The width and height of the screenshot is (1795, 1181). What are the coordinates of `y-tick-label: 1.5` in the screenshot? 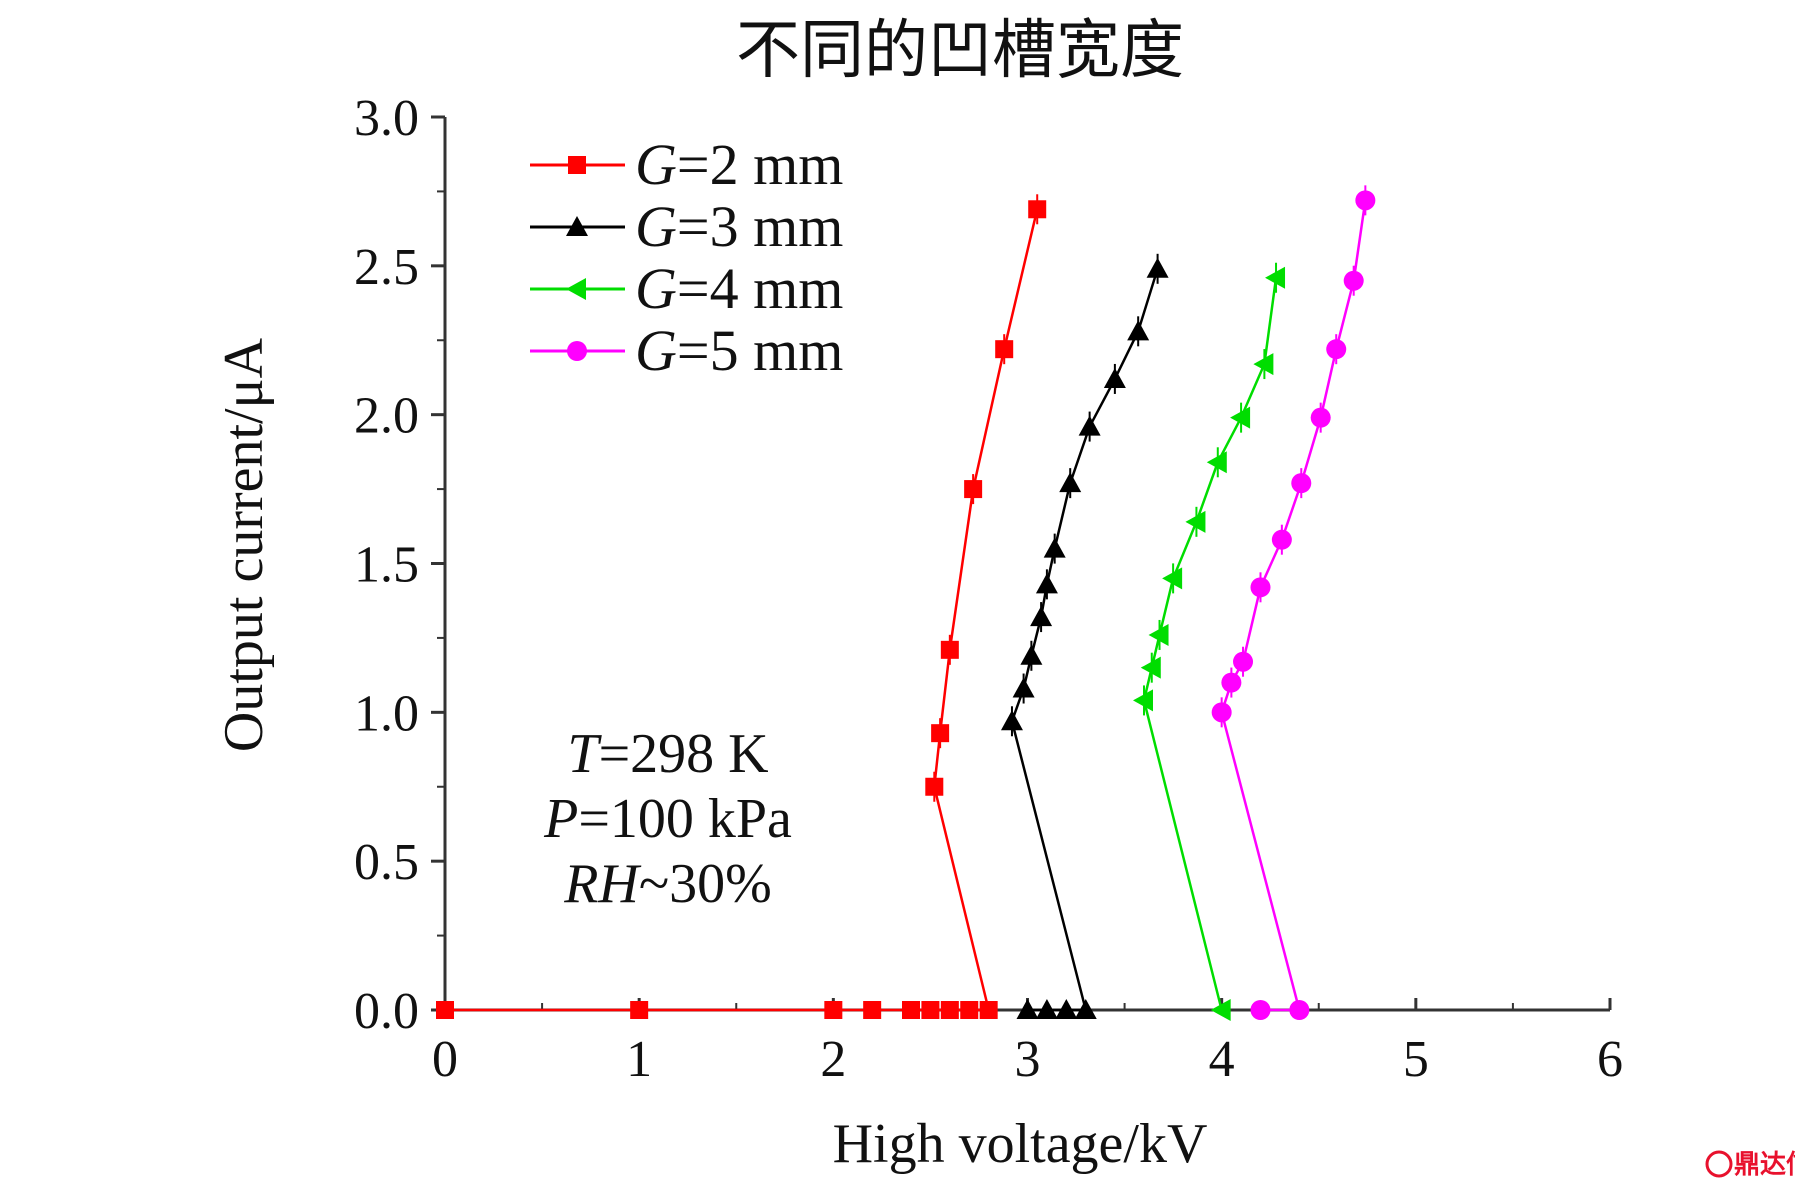 It's located at (386, 565).